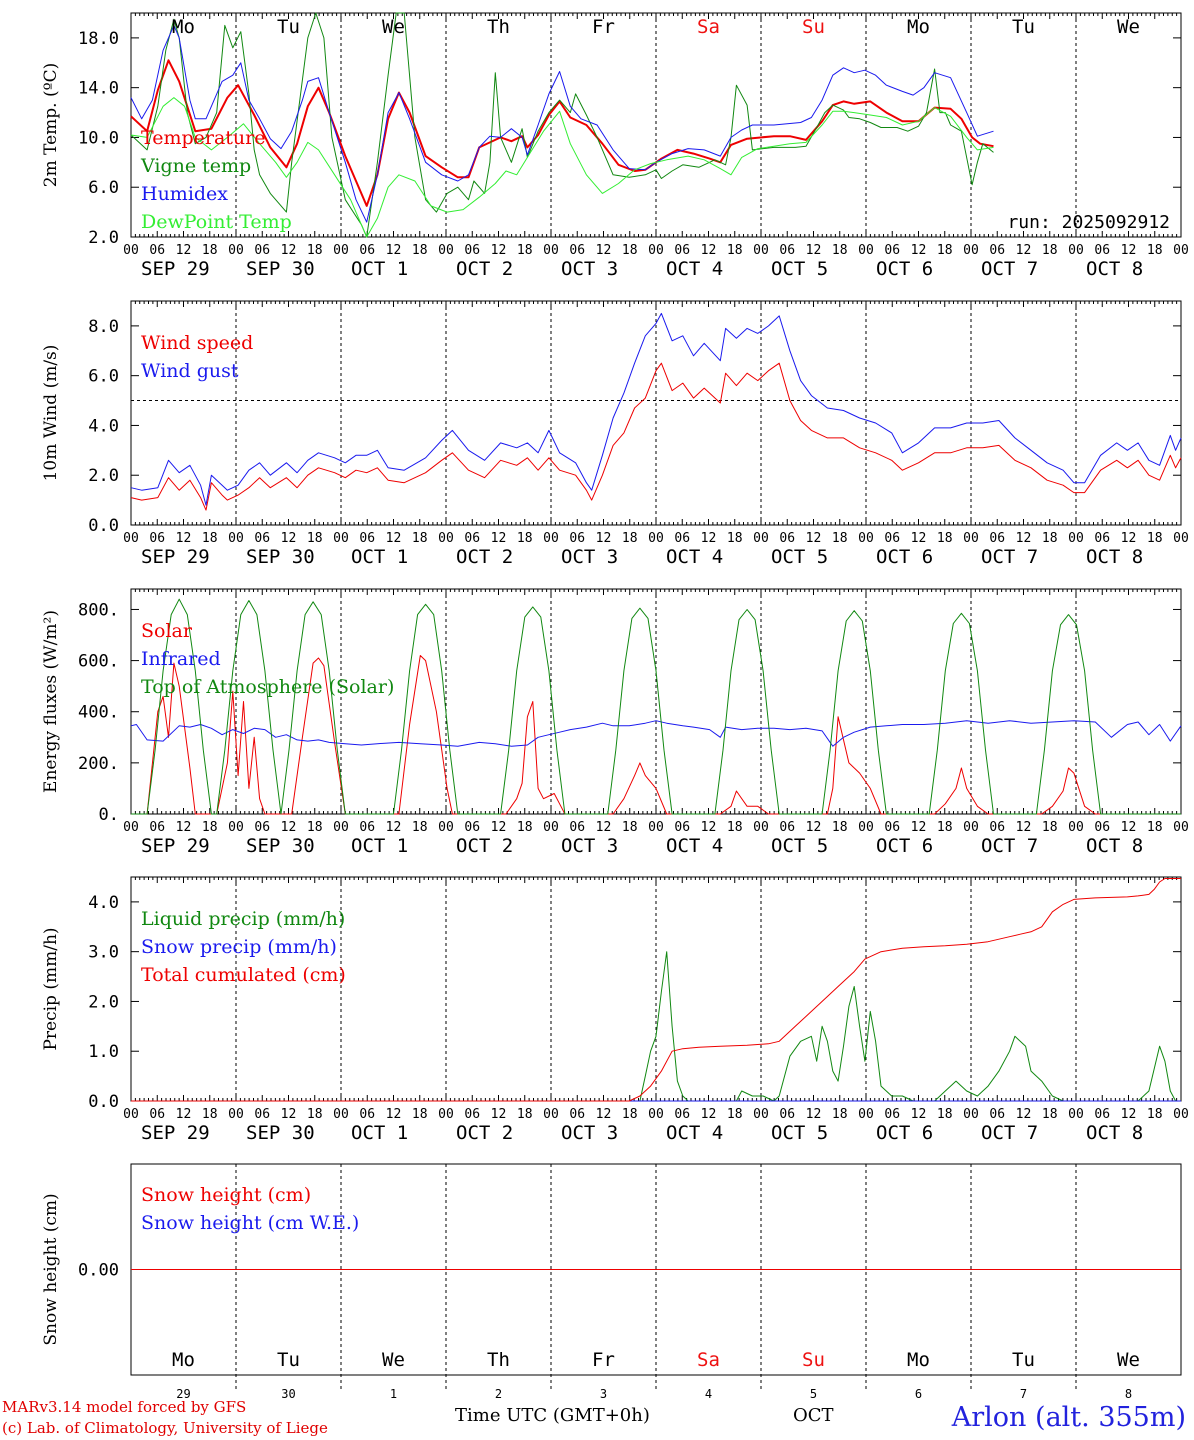 The image size is (1194, 1440). Describe the element at coordinates (98, 39) in the screenshot. I see `y-tick-label: 18.0` at that location.